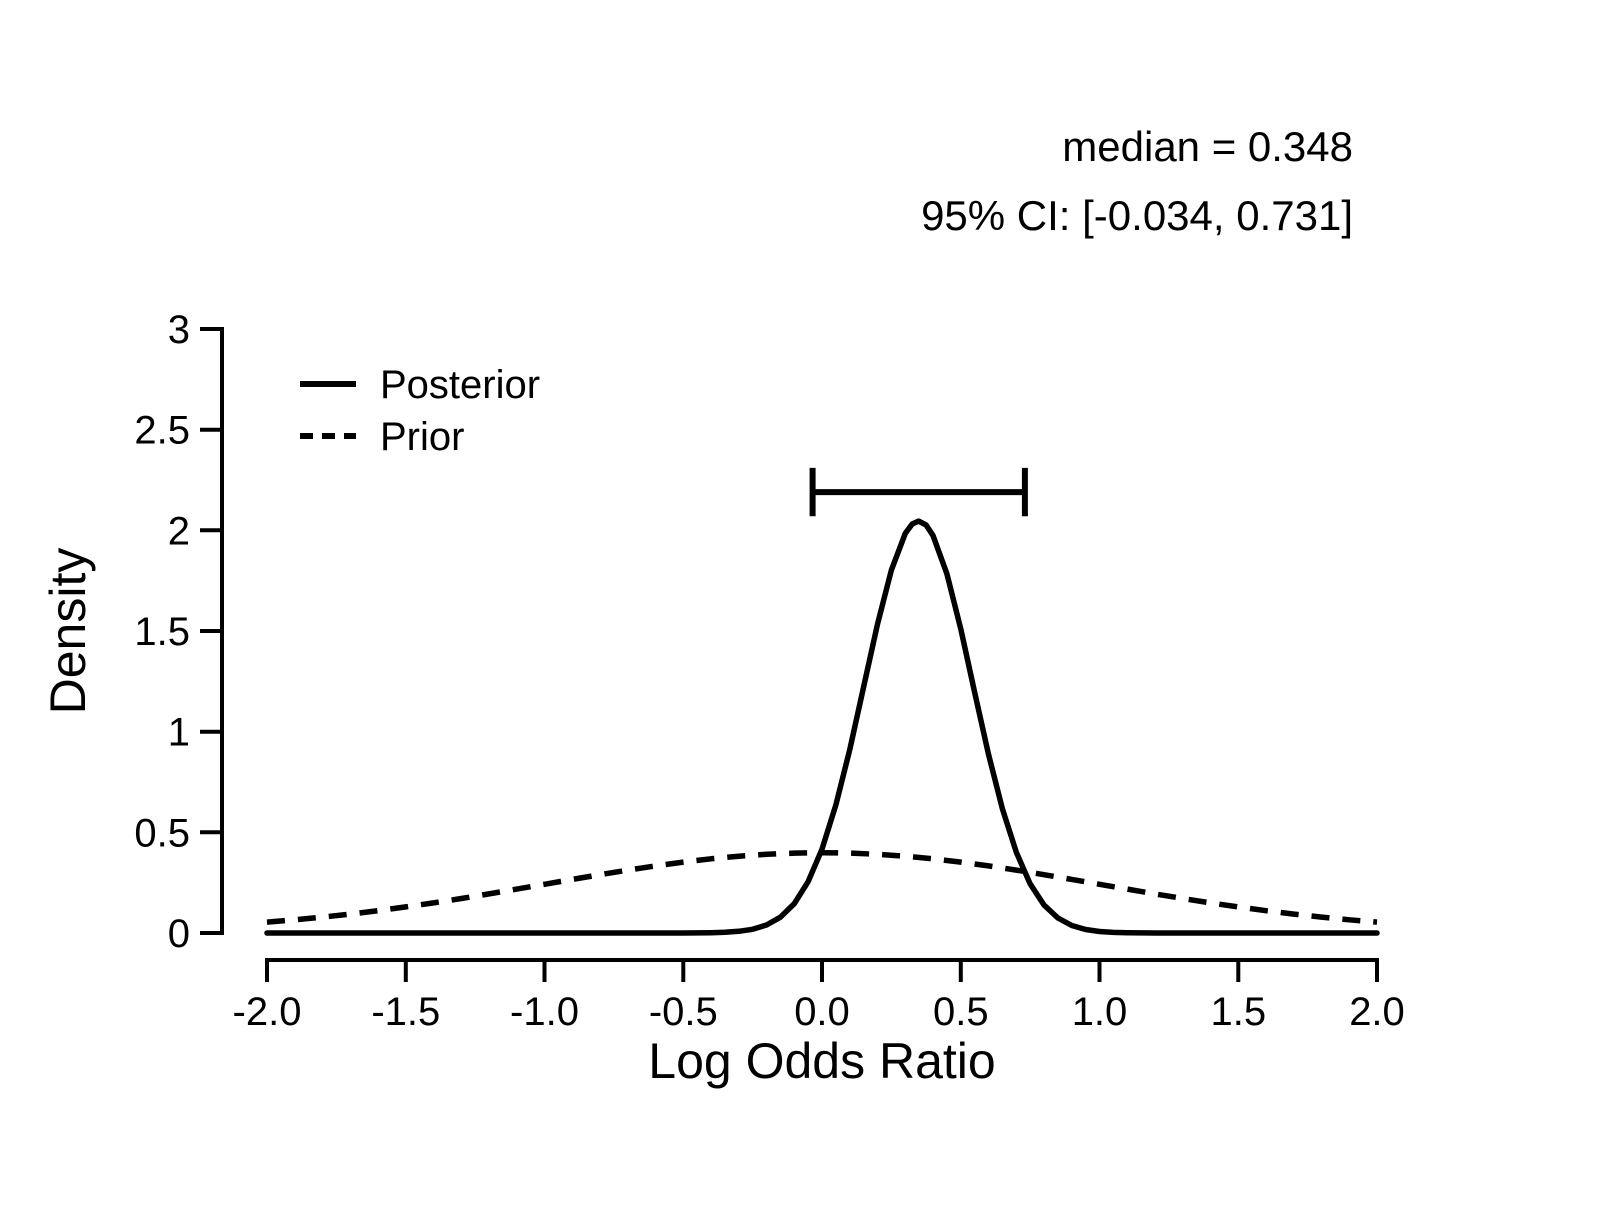 The width and height of the screenshot is (1600, 1208). Describe the element at coordinates (68, 631) in the screenshot. I see `y-axis-title: Density` at that location.